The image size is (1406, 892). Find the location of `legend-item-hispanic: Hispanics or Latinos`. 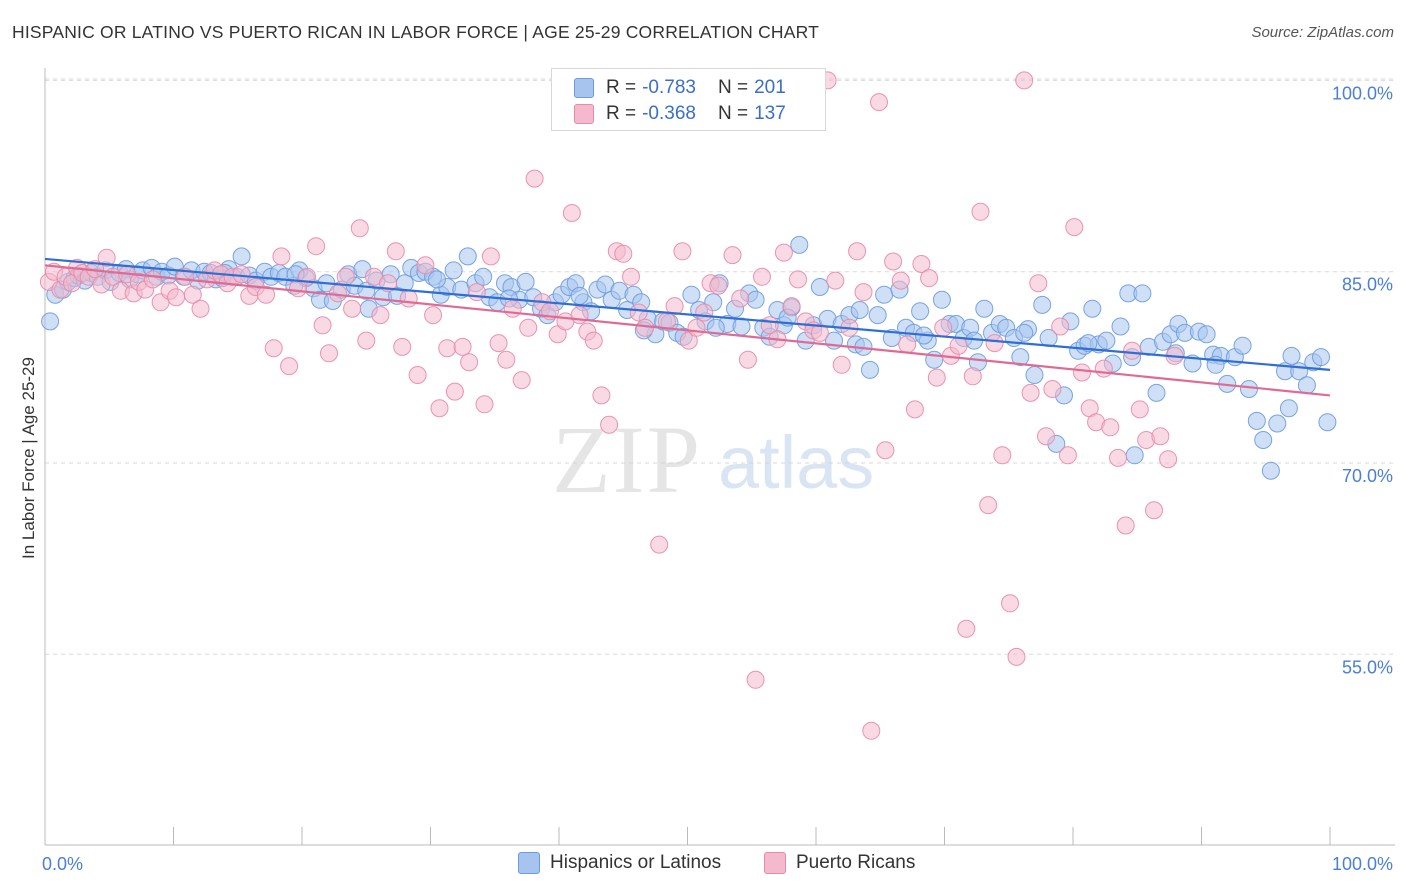

legend-item-hispanic: Hispanics or Latinos is located at coordinates (619, 863).